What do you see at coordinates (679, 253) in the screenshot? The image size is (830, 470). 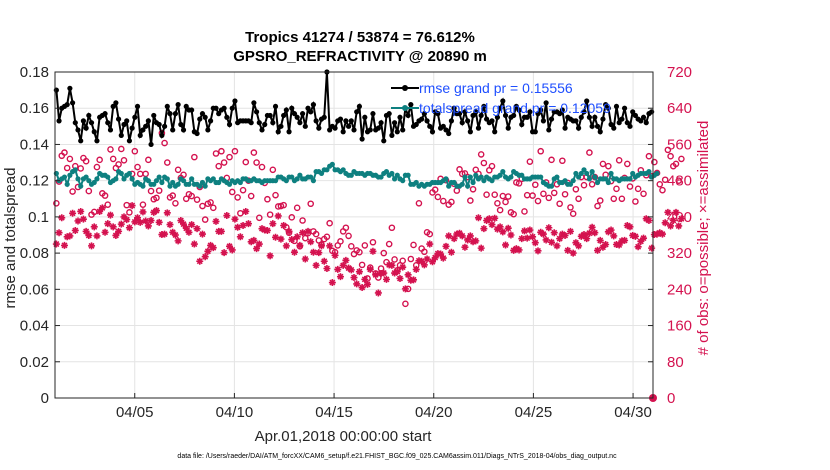 I see `y-right-tick-label: 320` at bounding box center [679, 253].